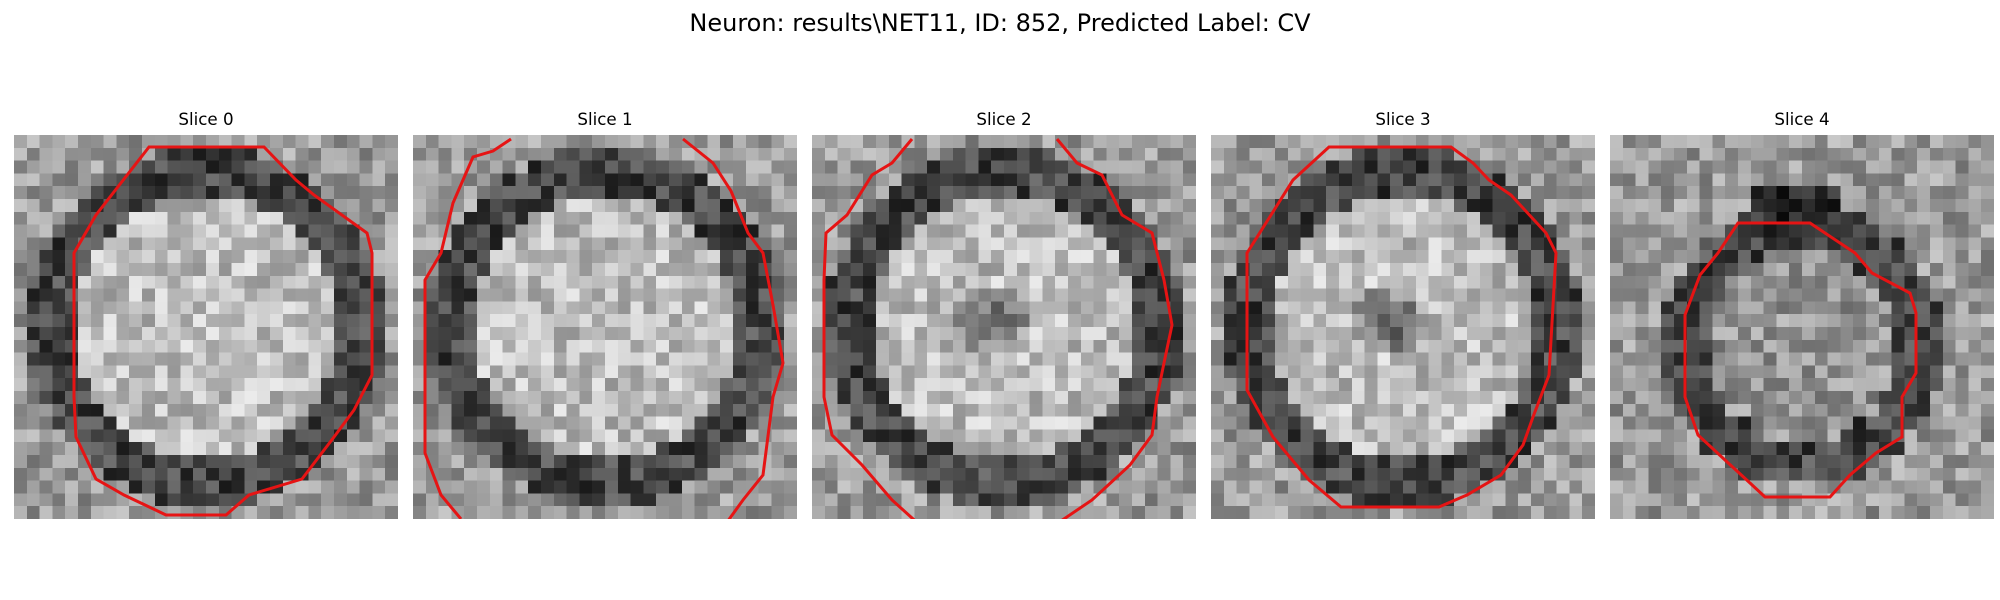  Describe the element at coordinates (1802, 119) in the screenshot. I see `slice-title: Slice 4` at that location.